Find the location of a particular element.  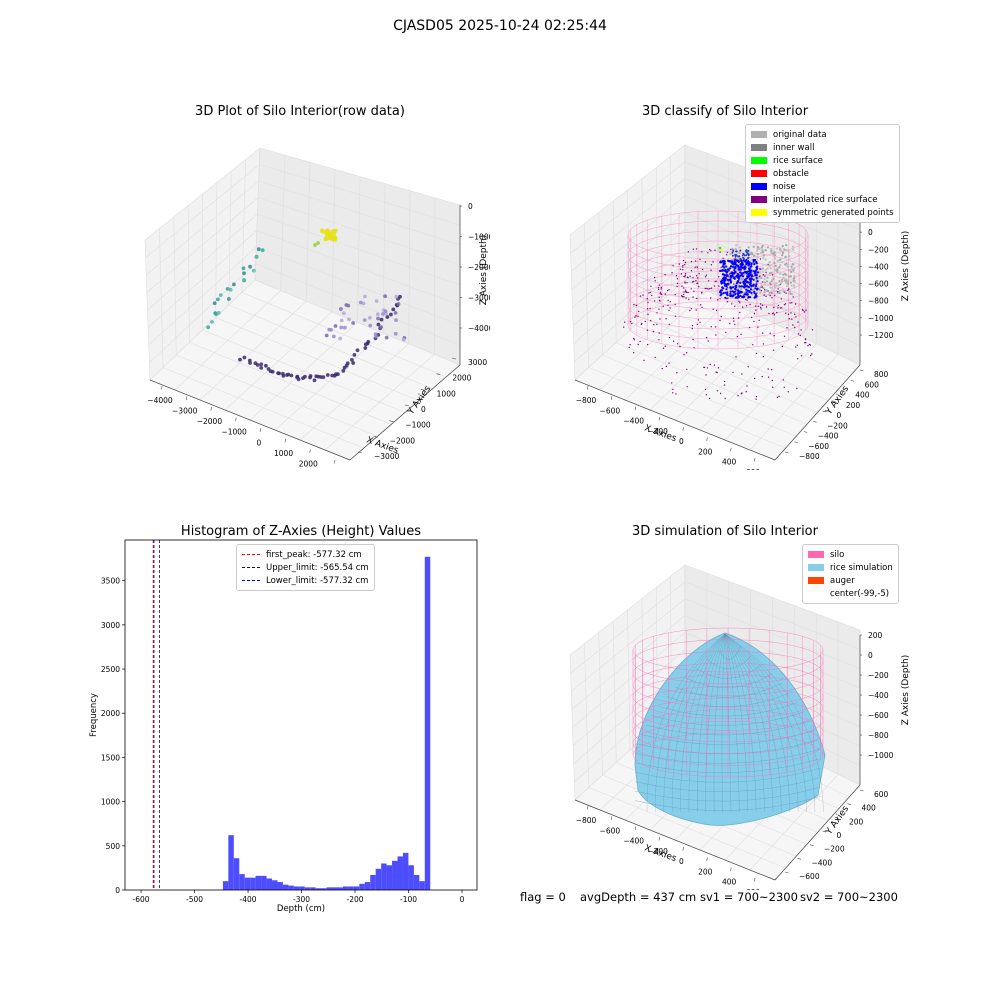

panel2-x-tick-label: 400 is located at coordinates (729, 462).